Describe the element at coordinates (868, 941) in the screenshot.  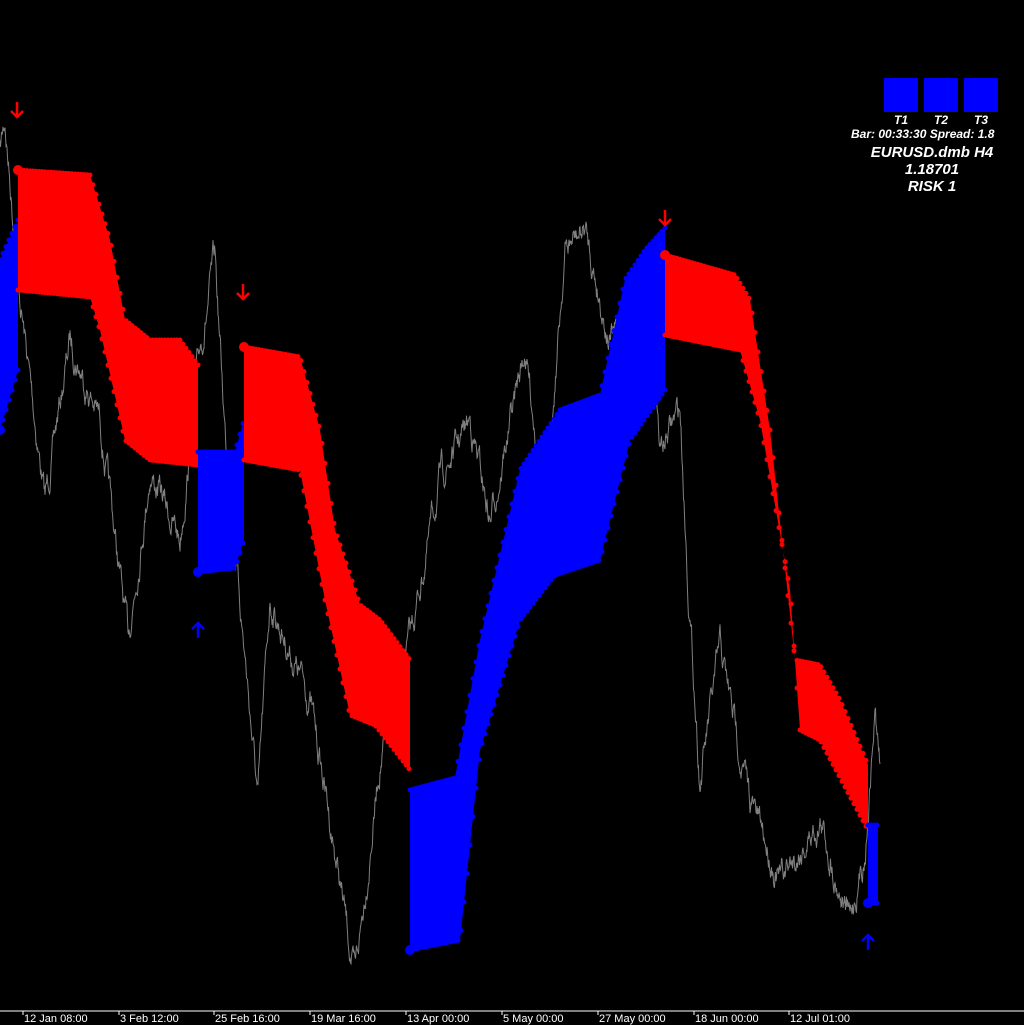
I see `buy-arrow-icon` at that location.